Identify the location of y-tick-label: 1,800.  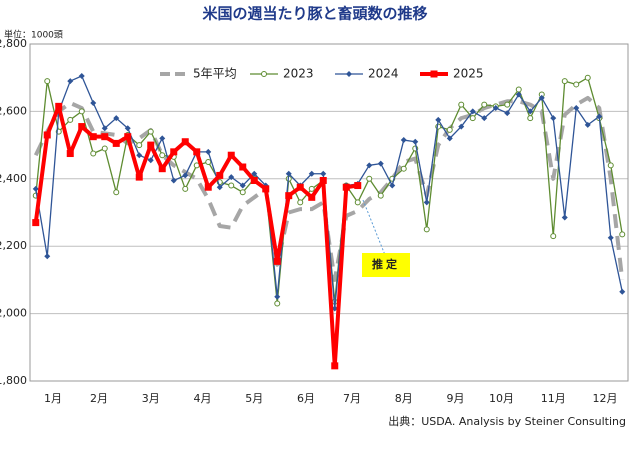
(13, 380).